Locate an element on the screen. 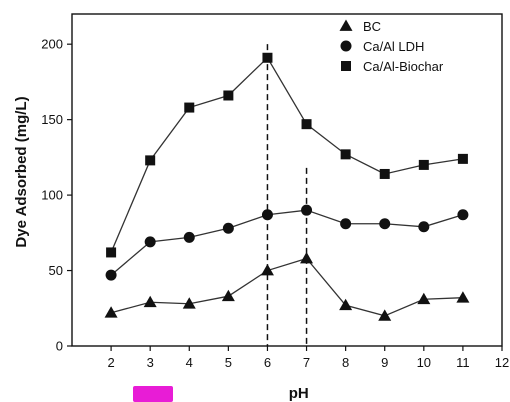 This screenshot has height=402, width=510. legend-marker-ca-al-ldh is located at coordinates (346, 46).